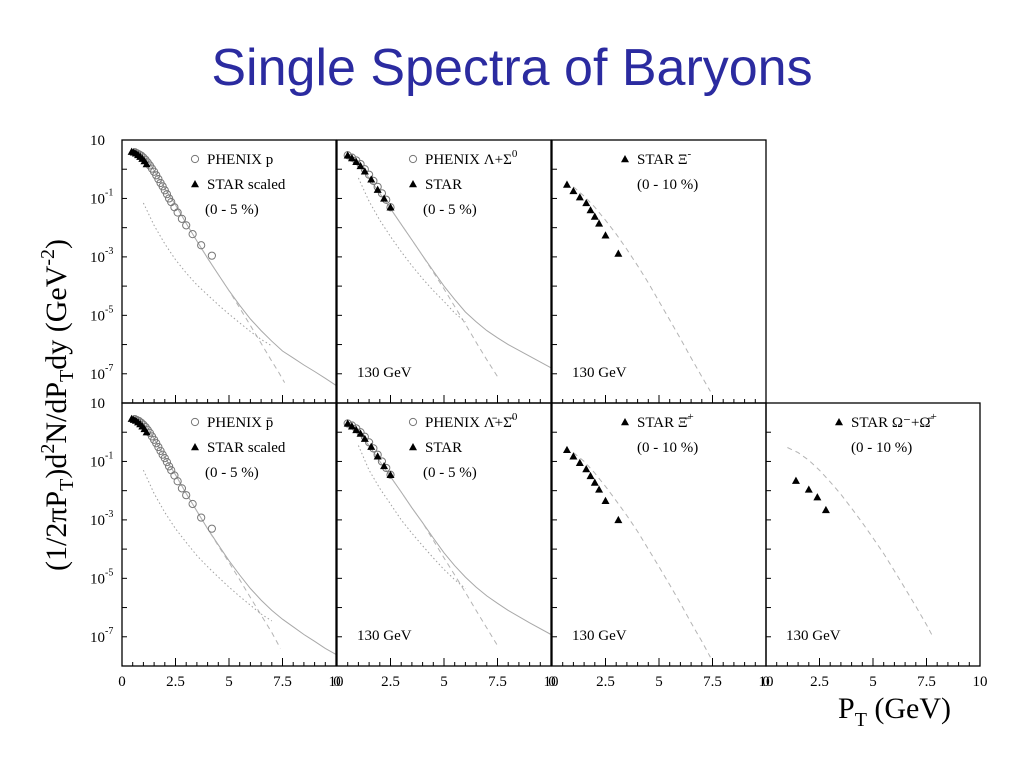 The height and width of the screenshot is (768, 1024). What do you see at coordinates (232, 473) in the screenshot?
I see `legend-centrality: (0 - 5 %)` at bounding box center [232, 473].